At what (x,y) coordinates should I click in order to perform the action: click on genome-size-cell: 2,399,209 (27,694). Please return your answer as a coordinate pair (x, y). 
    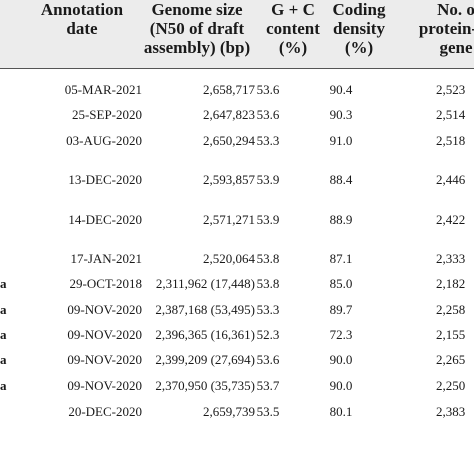
    Looking at the image, I should click on (205, 359).